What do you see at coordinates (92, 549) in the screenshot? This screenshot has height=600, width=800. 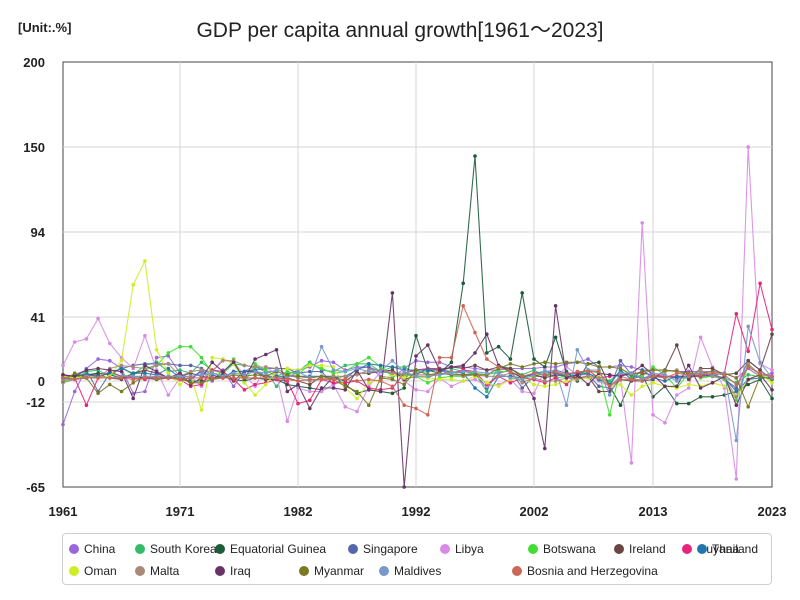 I see `legend-item-china: China` at bounding box center [92, 549].